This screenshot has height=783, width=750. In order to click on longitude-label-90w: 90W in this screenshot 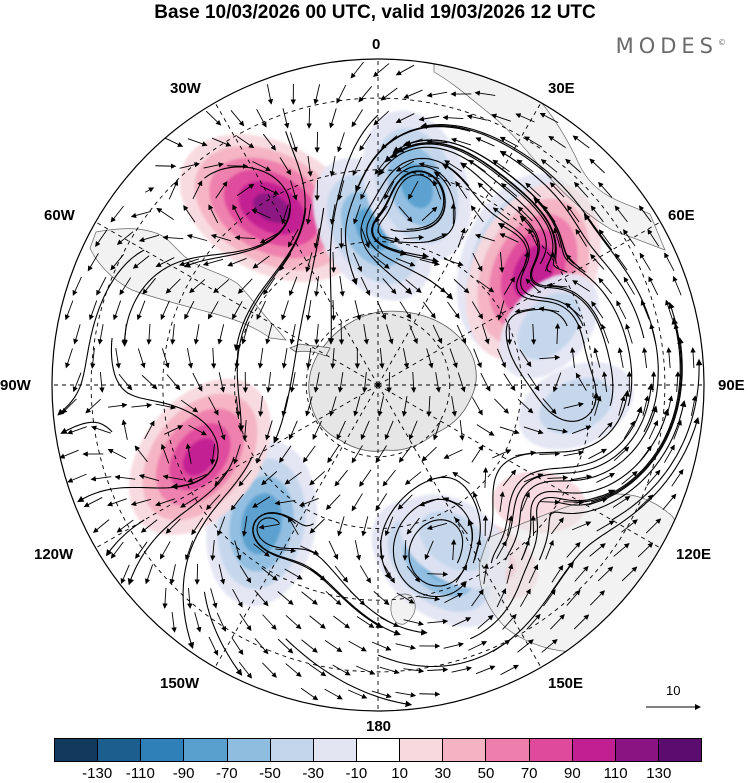, I will do `click(15, 385)`.